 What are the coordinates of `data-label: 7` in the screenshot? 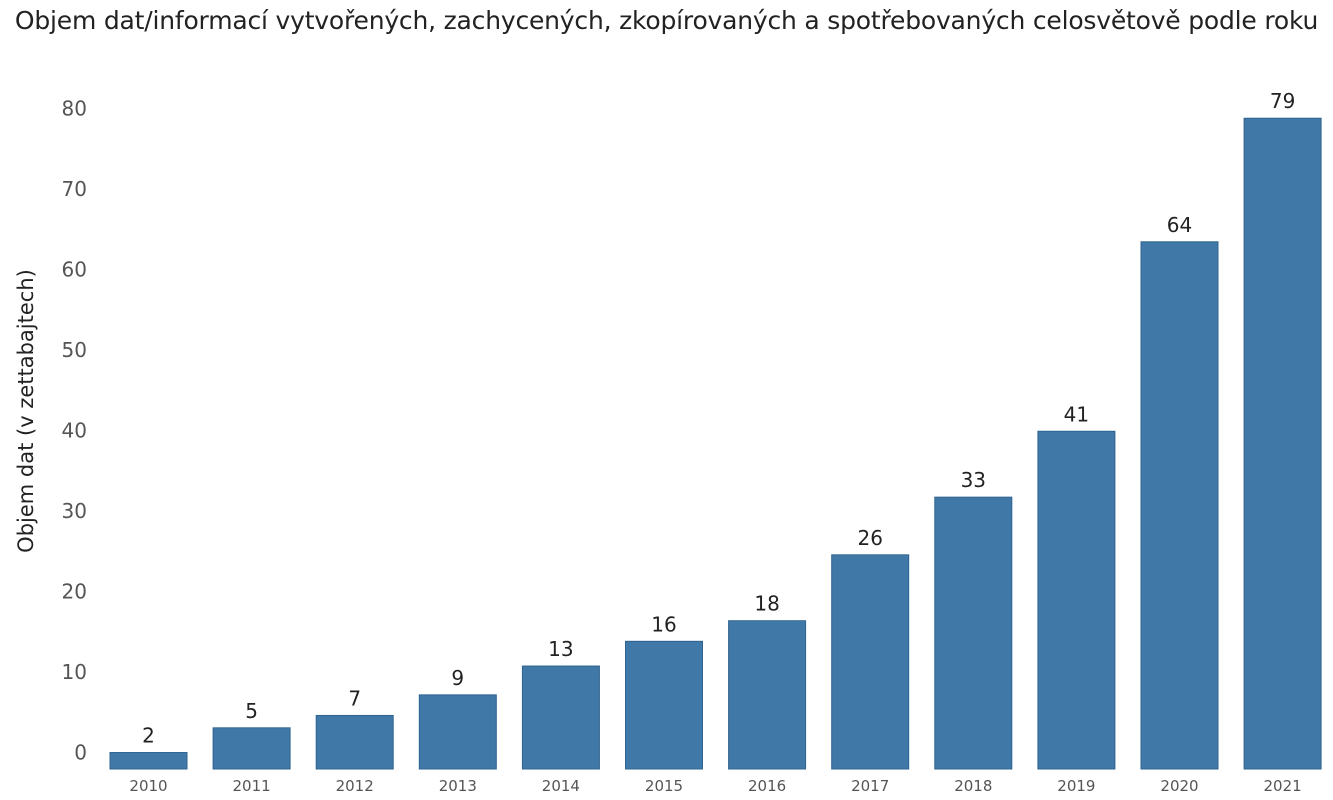 It's located at (354, 698).